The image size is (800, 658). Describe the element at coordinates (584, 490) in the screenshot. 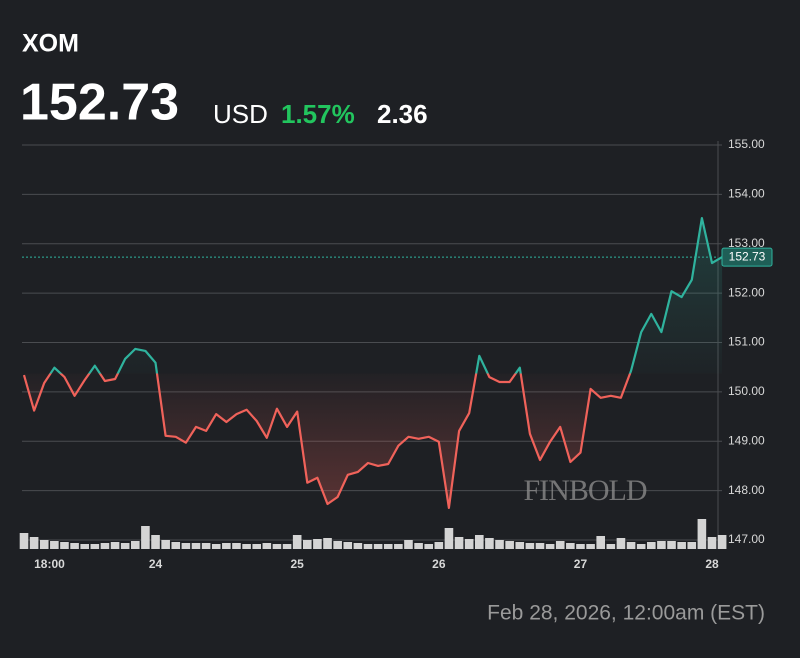

I see `watermark: FINBOLD` at that location.